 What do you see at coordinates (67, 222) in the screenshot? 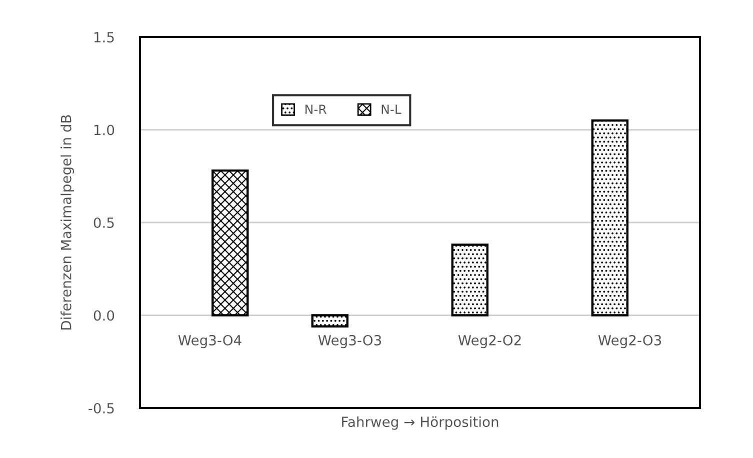
I see `y-axis-title: Diferenzen Maximalpegel in dB` at bounding box center [67, 222].